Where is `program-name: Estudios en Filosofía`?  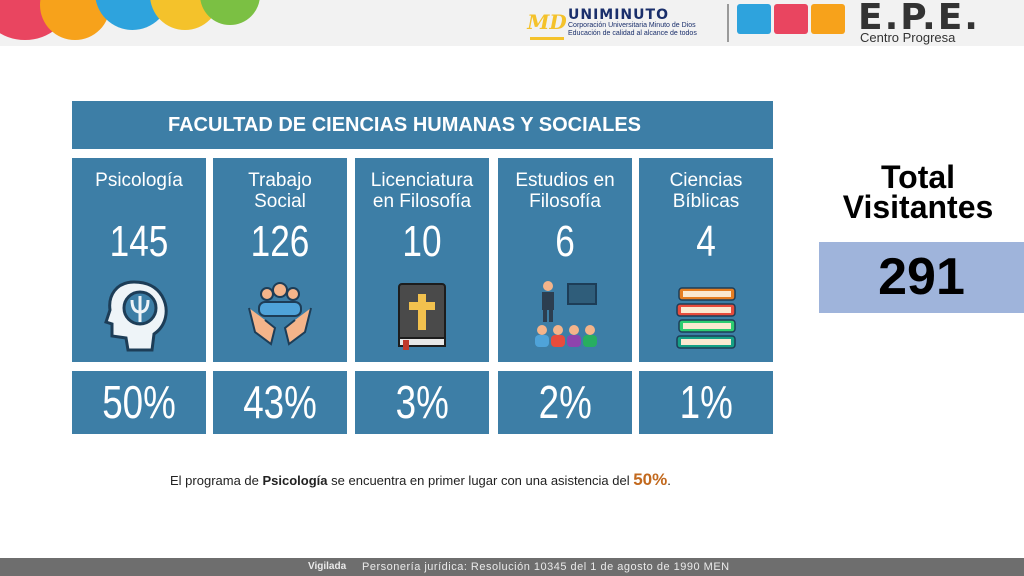
program-name: Estudios en Filosofía is located at coordinates (565, 191).